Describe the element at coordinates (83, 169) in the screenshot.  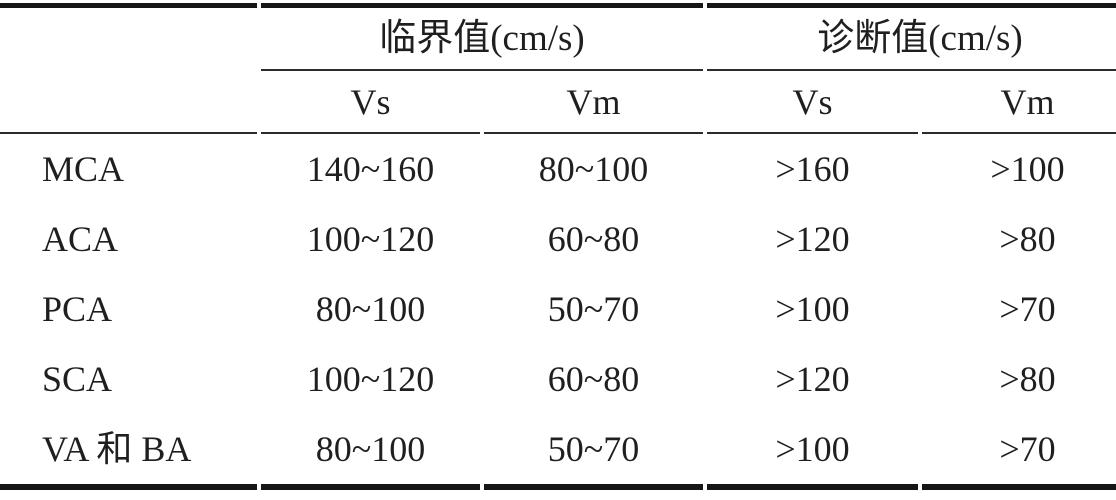
I see `row-label-artery: MCA` at that location.